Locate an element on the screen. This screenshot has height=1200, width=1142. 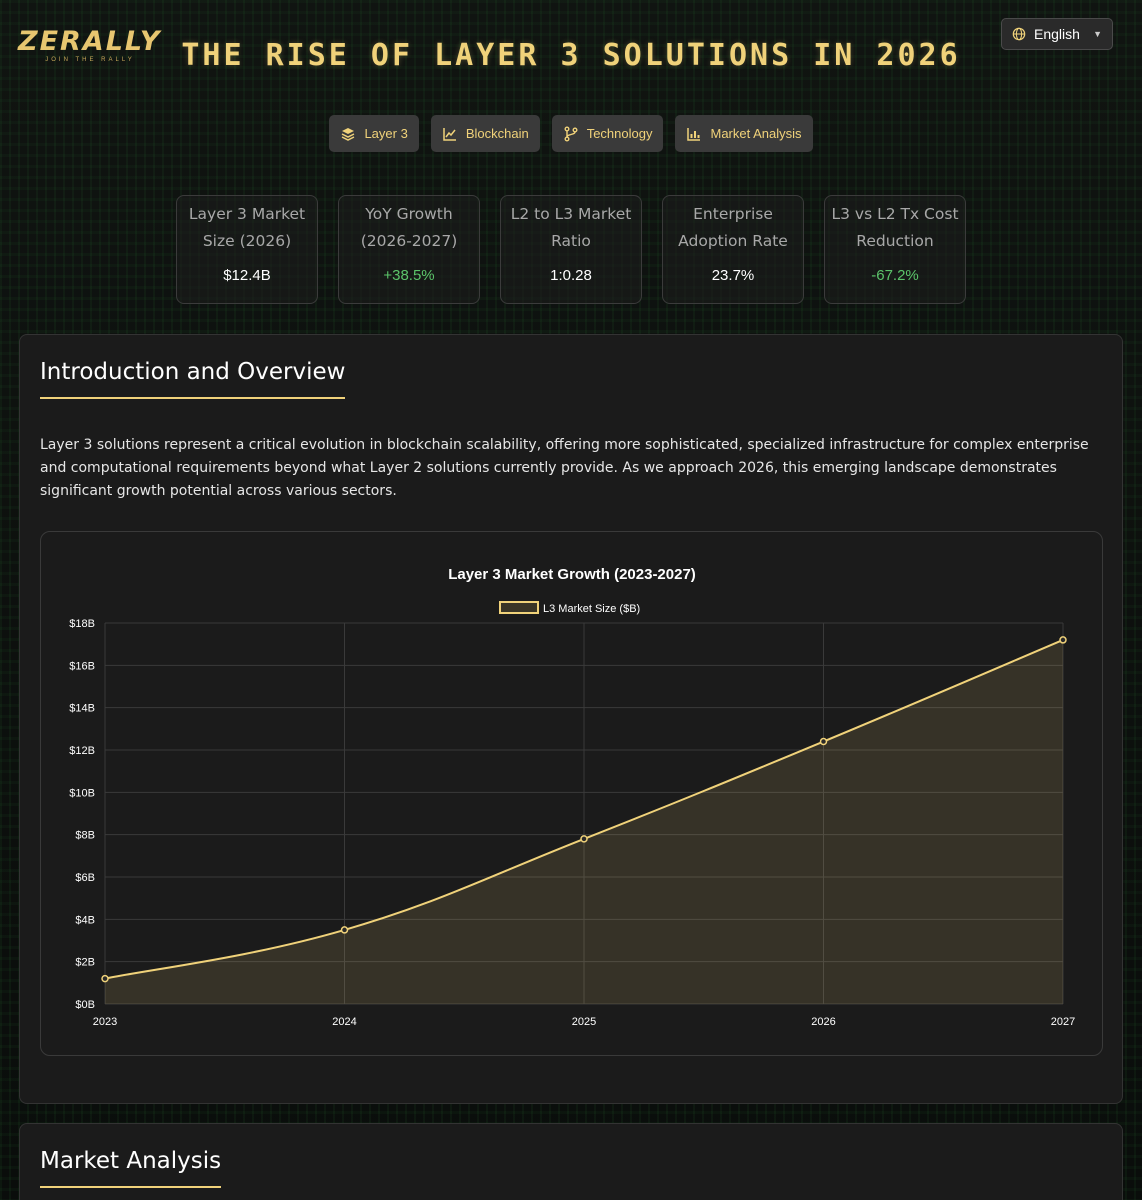
stat-value: $12.4B is located at coordinates (247, 275).